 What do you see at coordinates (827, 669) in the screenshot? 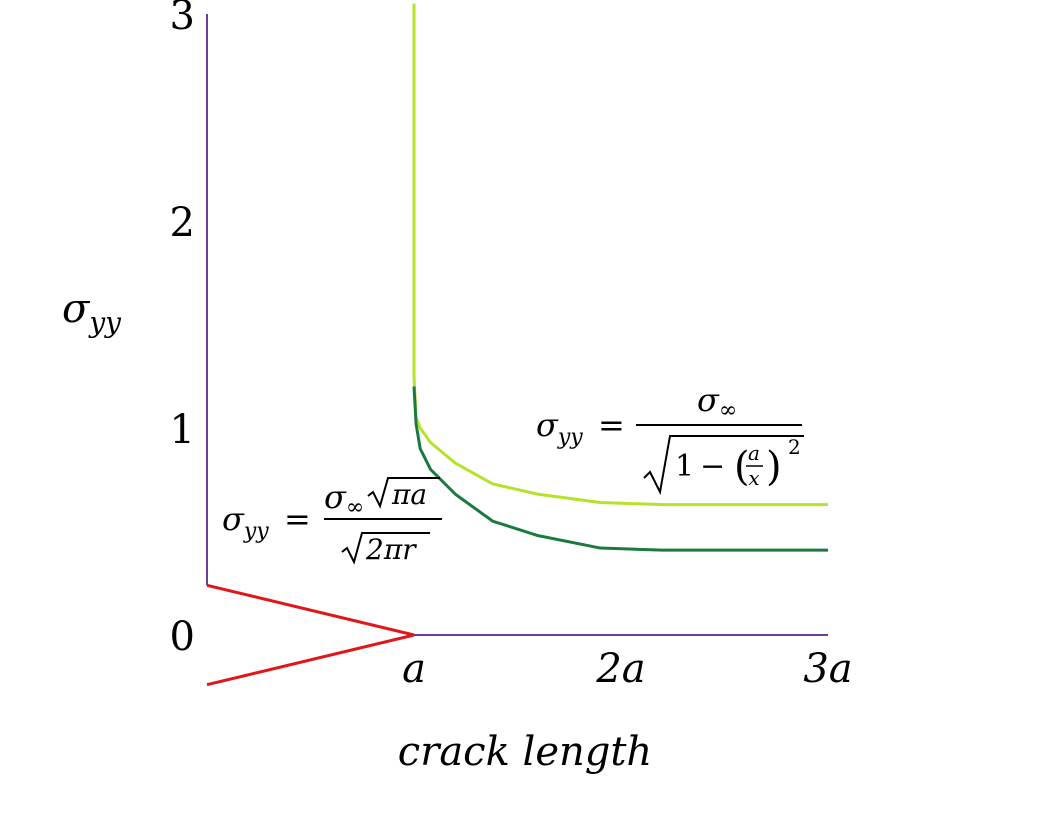
I see `x-tick-label: 3a` at bounding box center [827, 669].